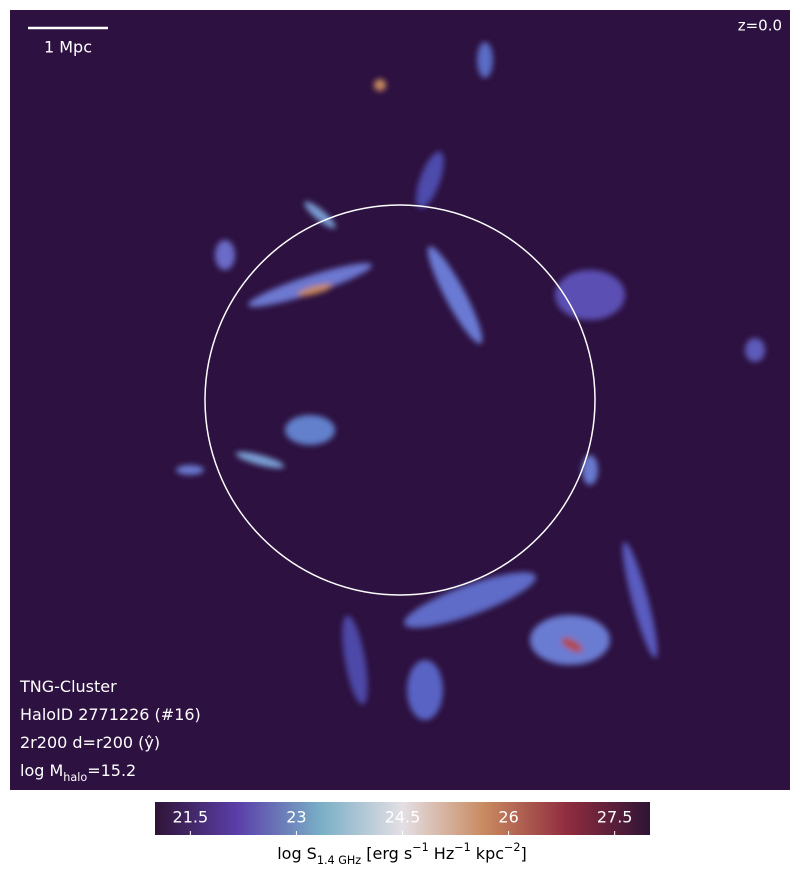  What do you see at coordinates (75, 777) in the screenshot?
I see `subscript: halo` at bounding box center [75, 777].